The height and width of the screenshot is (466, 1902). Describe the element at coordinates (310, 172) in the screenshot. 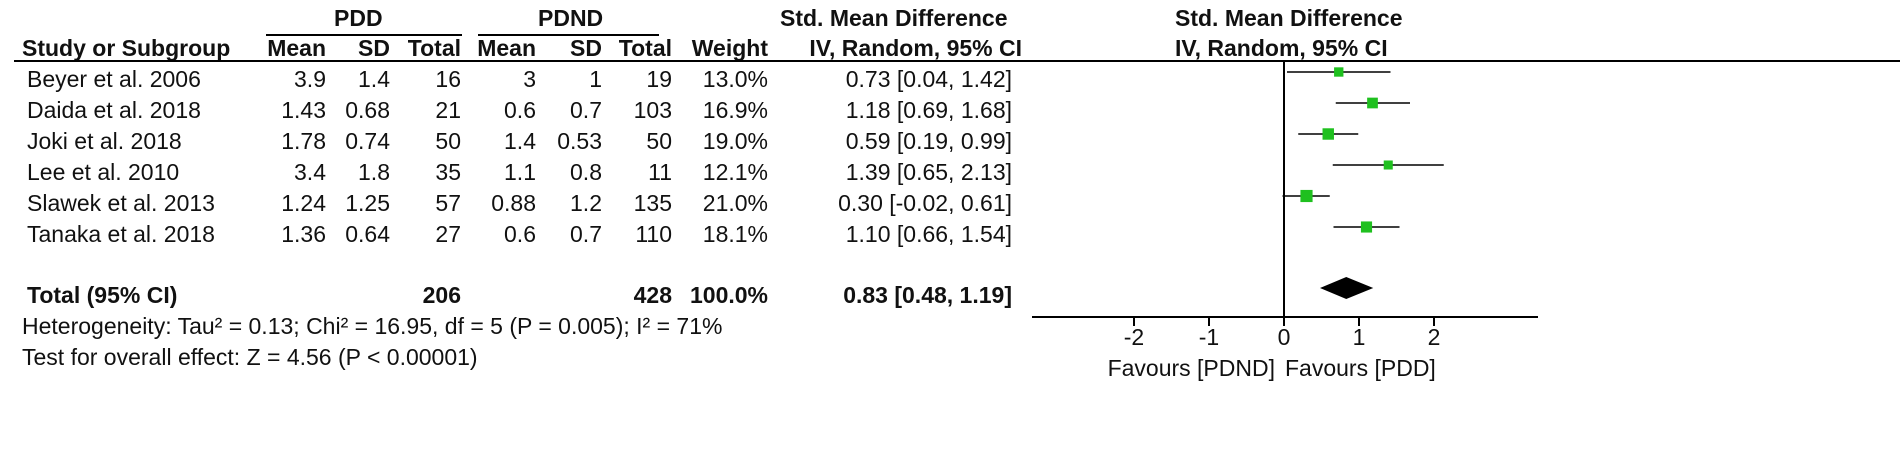

I see `mean-pdd: 3.4` at that location.